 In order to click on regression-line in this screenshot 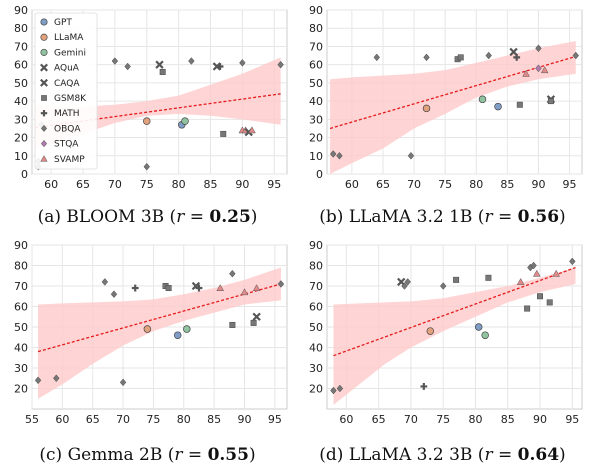, I will do `click(159, 318)`.